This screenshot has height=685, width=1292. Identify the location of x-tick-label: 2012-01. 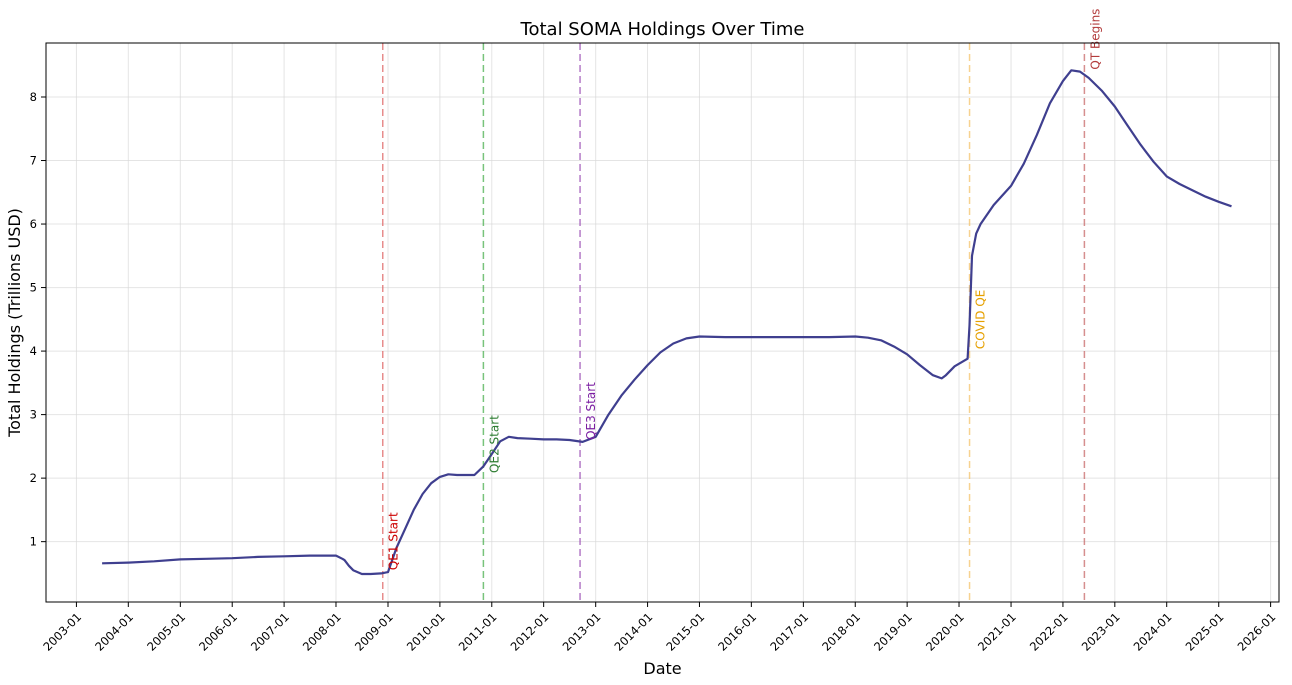
(530, 632).